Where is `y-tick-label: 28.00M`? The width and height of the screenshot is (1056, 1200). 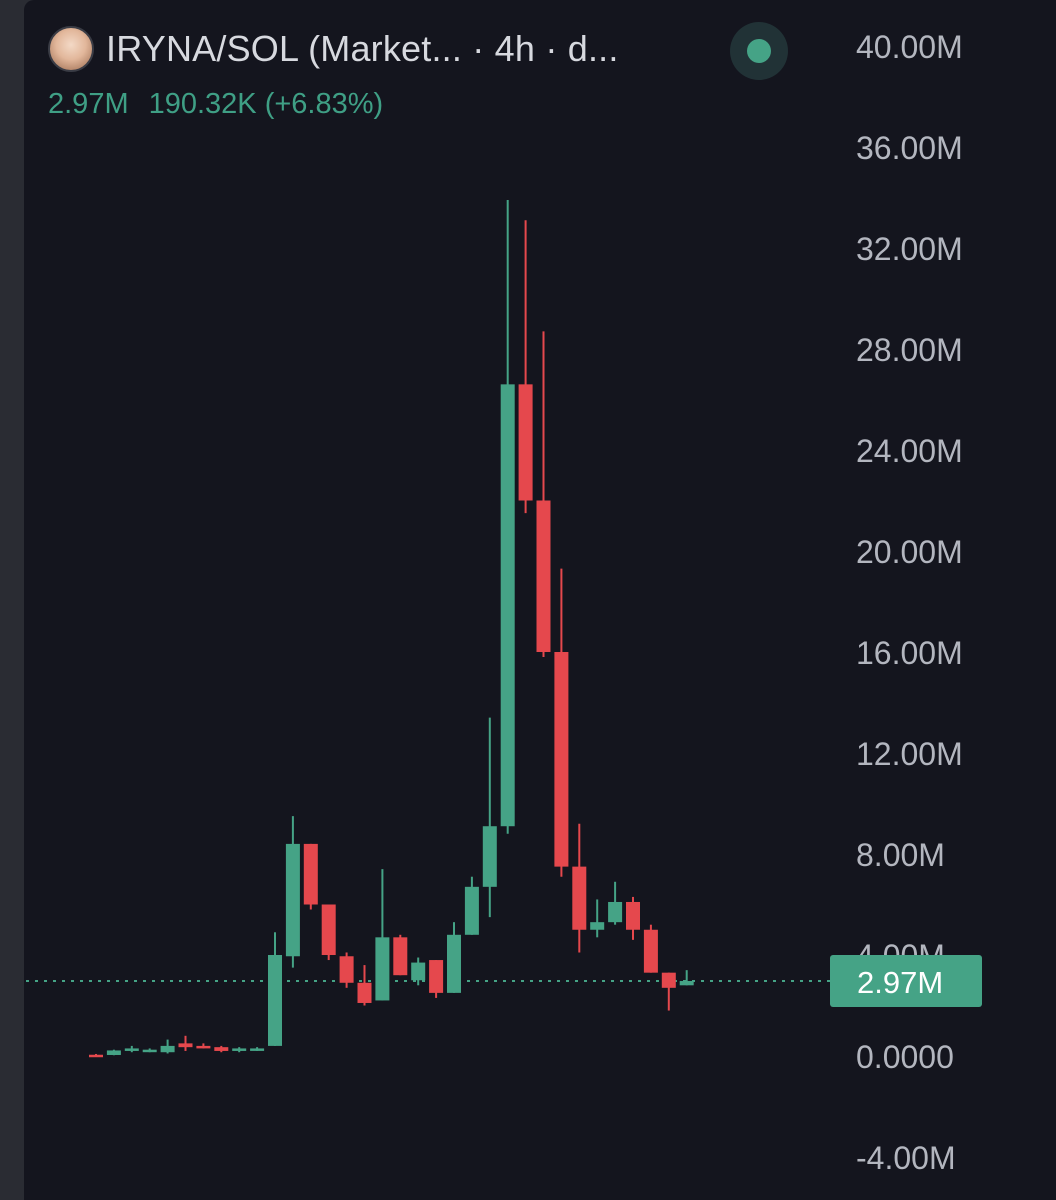
y-tick-label: 28.00M is located at coordinates (909, 350).